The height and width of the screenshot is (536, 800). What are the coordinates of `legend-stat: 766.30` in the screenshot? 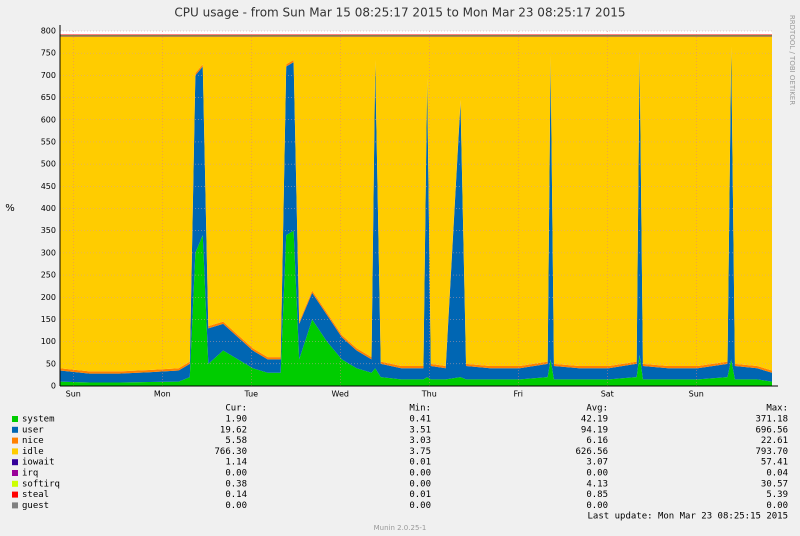 It's located at (230, 452).